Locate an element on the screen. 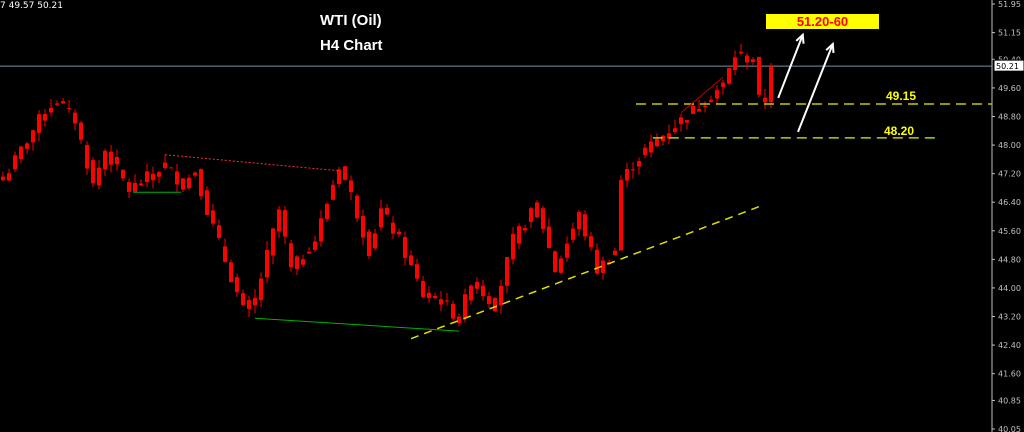 The image size is (1024, 432). level-label-49-15: 49.15 is located at coordinates (901, 96).